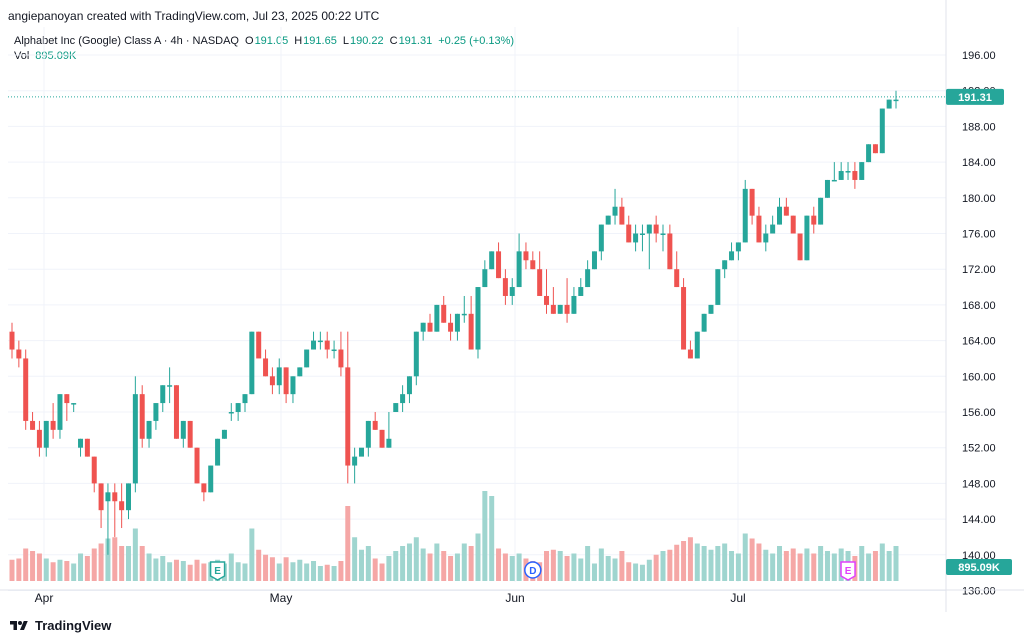 The image size is (1024, 642). Describe the element at coordinates (345, 41) in the screenshot. I see `legend-low-label: L` at that location.